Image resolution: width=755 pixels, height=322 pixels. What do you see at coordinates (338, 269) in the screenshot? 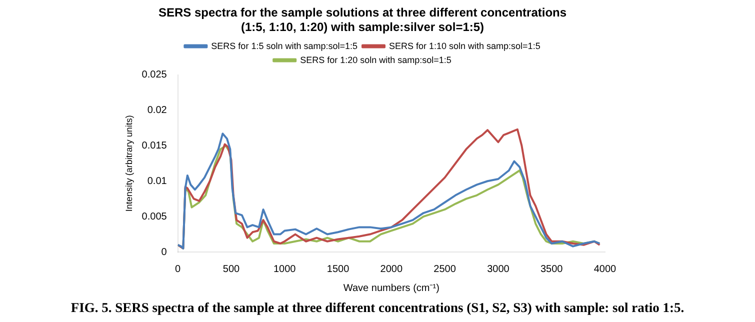
I see `x-tick-label: 1500` at bounding box center [338, 269].